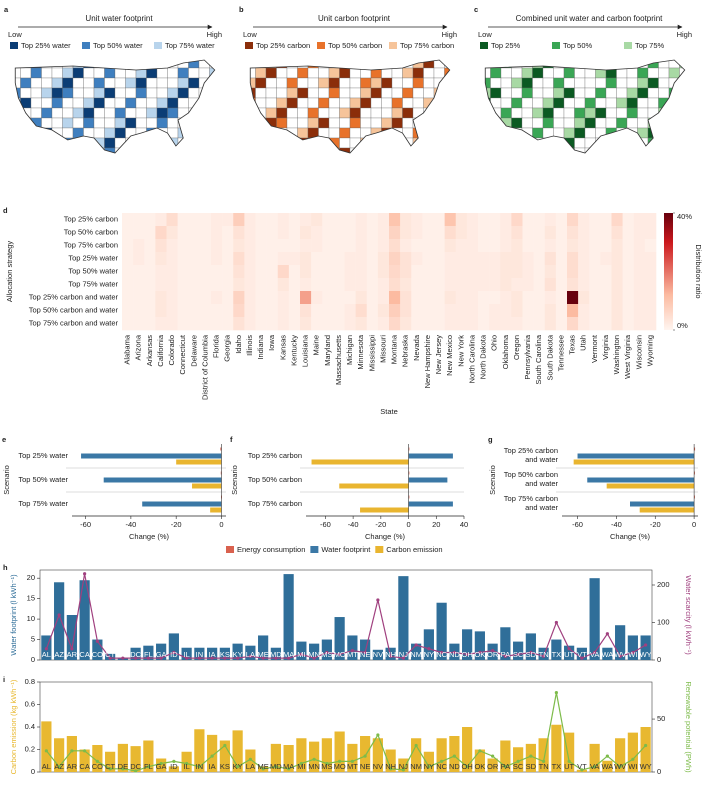 The height and width of the screenshot is (786, 706). Describe the element at coordinates (436, 524) in the screenshot. I see `x-tick-label: 20` at that location.